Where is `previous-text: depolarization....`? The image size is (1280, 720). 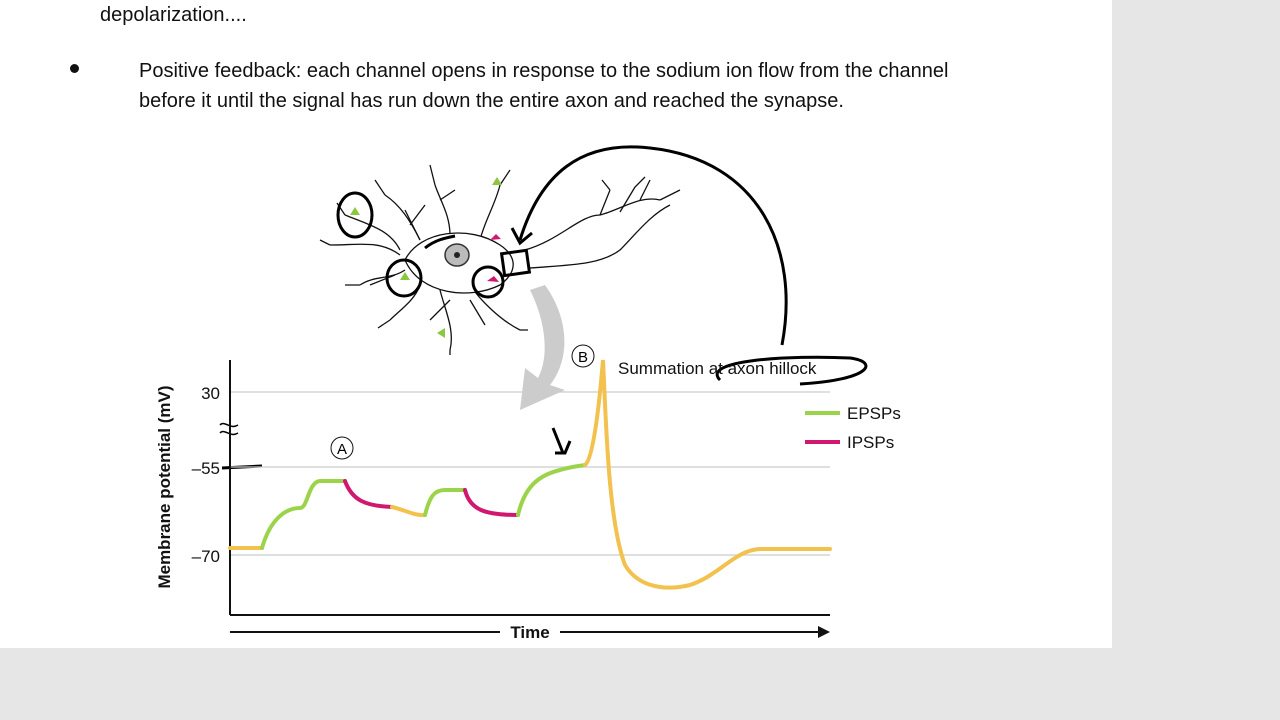
previous-text: depolarization.... is located at coordinates (173, 15).